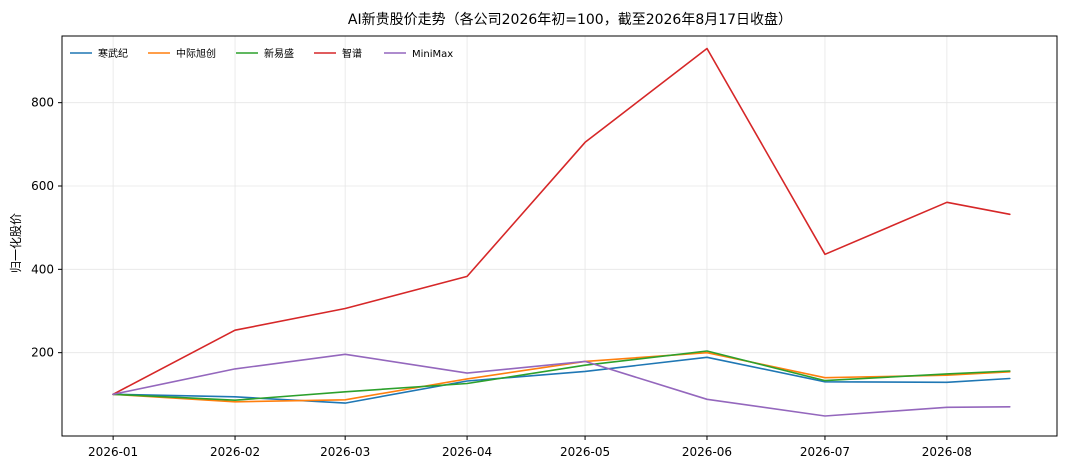  I want to click on x-tick-label: 2026-01, so click(113, 452).